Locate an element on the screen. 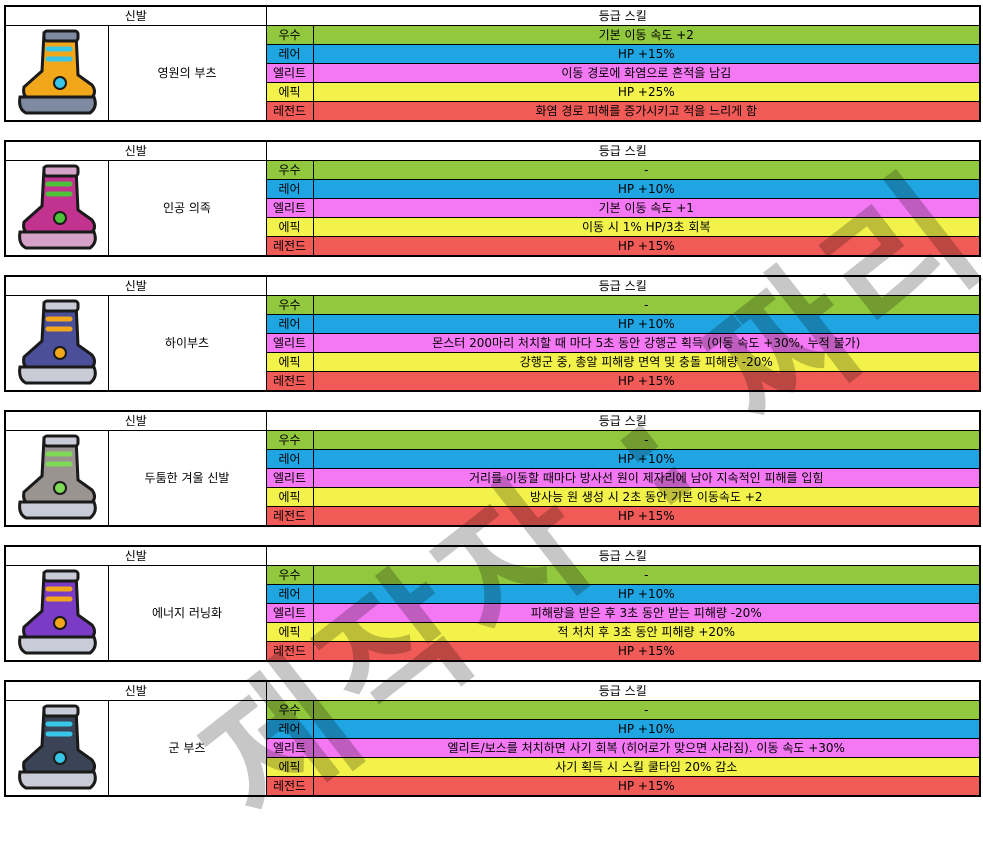  table-row: 에픽 HP +25% is located at coordinates (493, 92).